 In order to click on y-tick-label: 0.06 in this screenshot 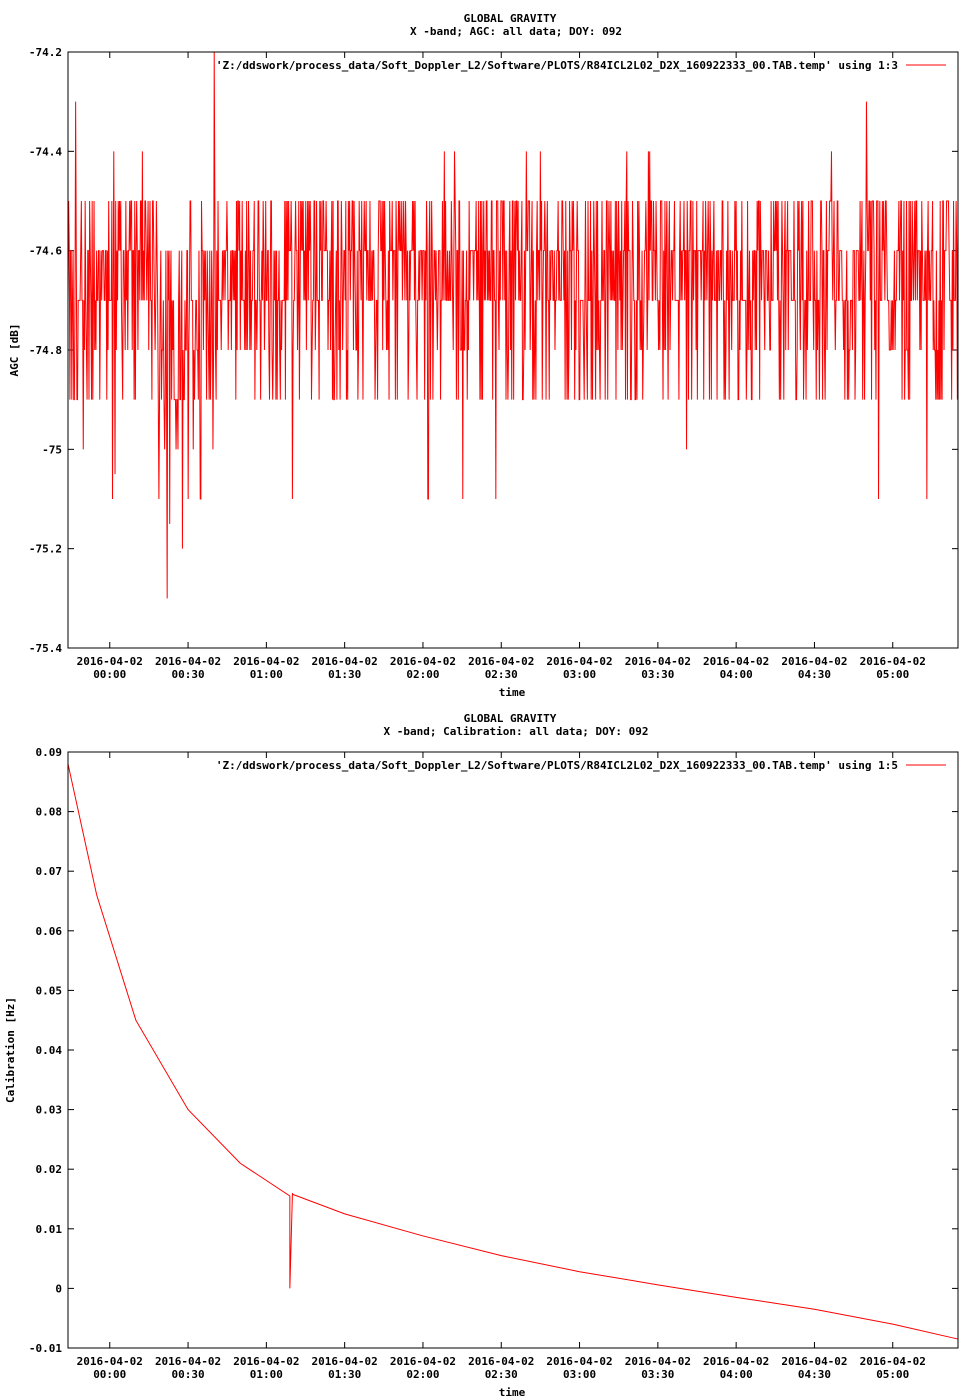, I will do `click(49, 931)`.